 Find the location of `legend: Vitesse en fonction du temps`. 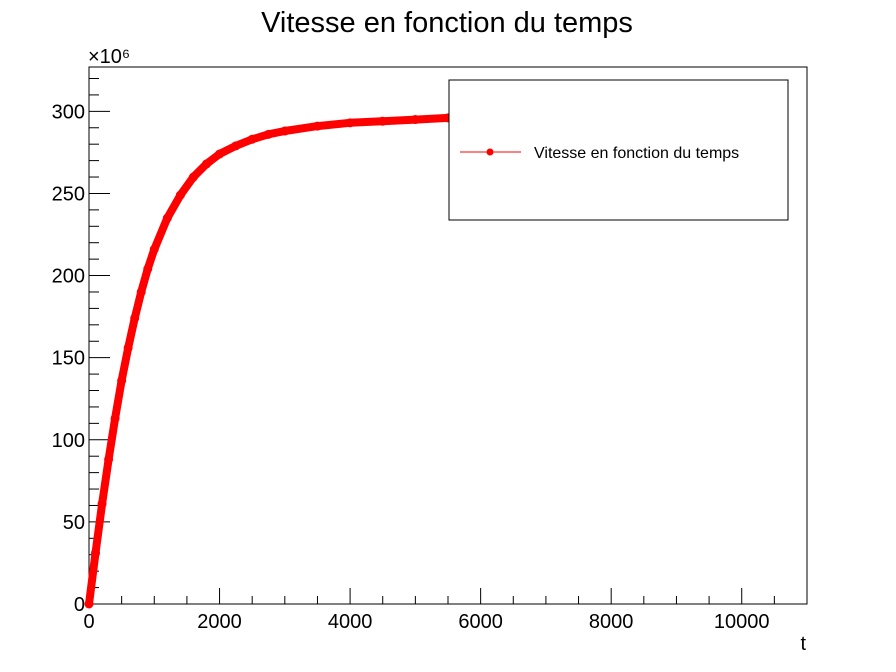

legend: Vitesse en fonction du temps is located at coordinates (618, 150).